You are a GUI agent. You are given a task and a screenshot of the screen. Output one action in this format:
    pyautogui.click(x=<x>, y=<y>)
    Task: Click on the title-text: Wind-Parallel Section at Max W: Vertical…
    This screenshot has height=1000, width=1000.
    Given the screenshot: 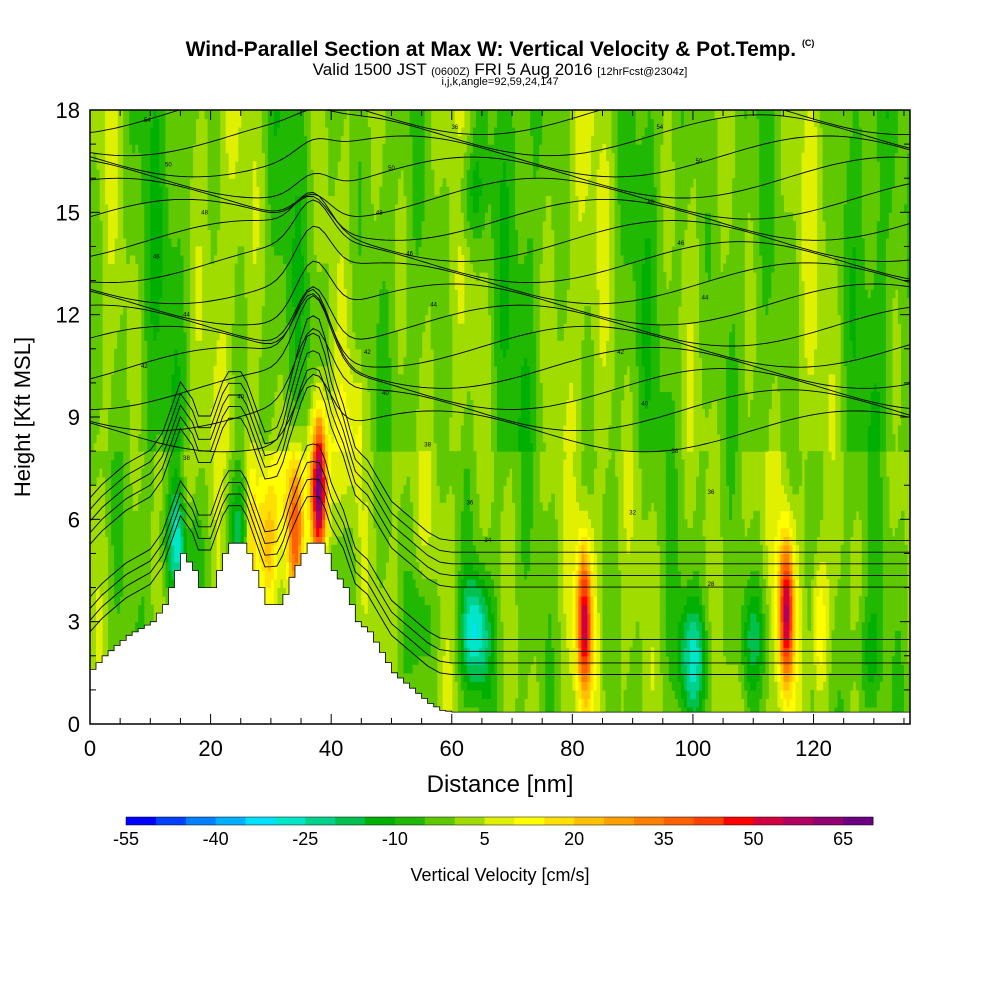 What is the action you would take?
    pyautogui.click(x=491, y=49)
    